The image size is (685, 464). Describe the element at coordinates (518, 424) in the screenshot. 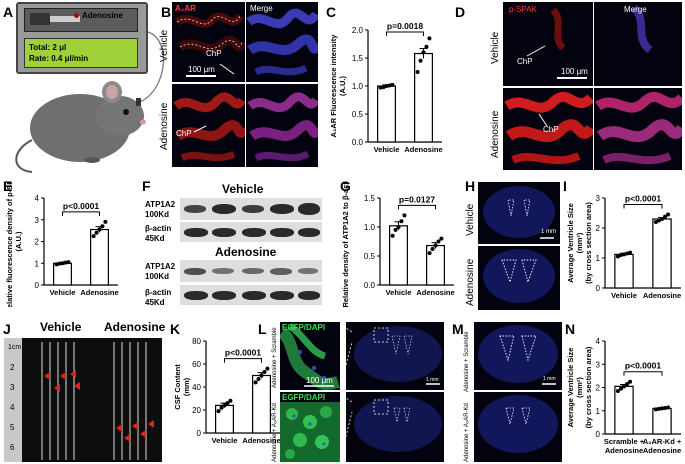

I see `m-brain-kd-section` at that location.